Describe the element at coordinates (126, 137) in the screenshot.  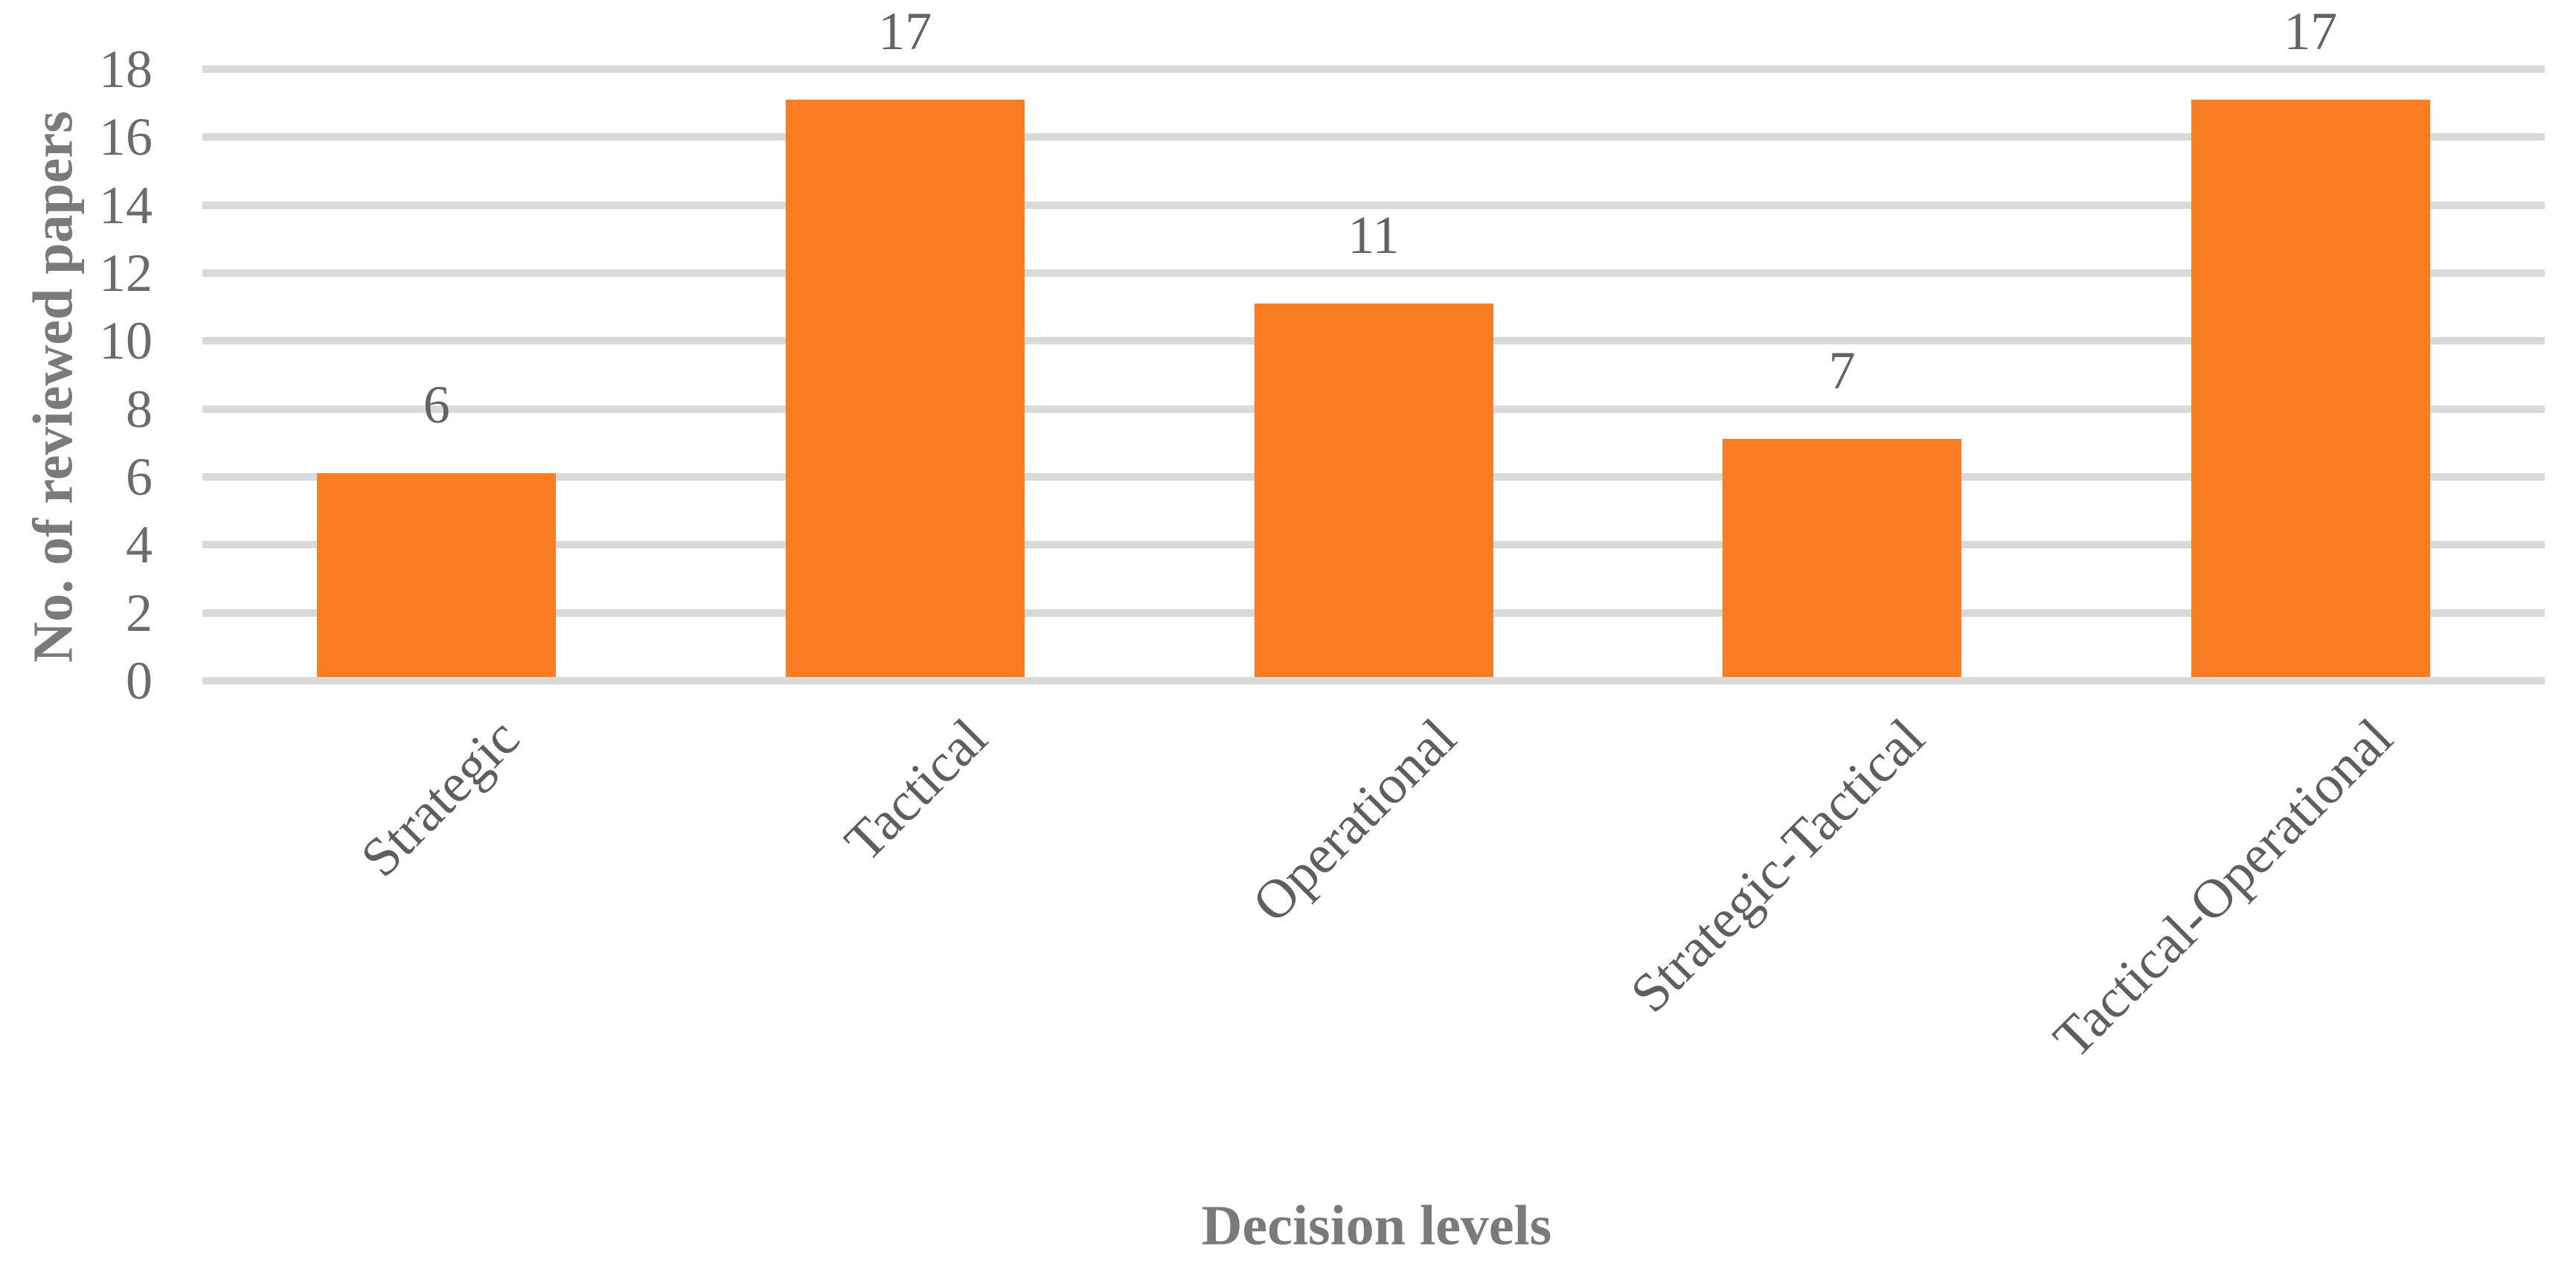
I see `y-tick-label: 16` at that location.